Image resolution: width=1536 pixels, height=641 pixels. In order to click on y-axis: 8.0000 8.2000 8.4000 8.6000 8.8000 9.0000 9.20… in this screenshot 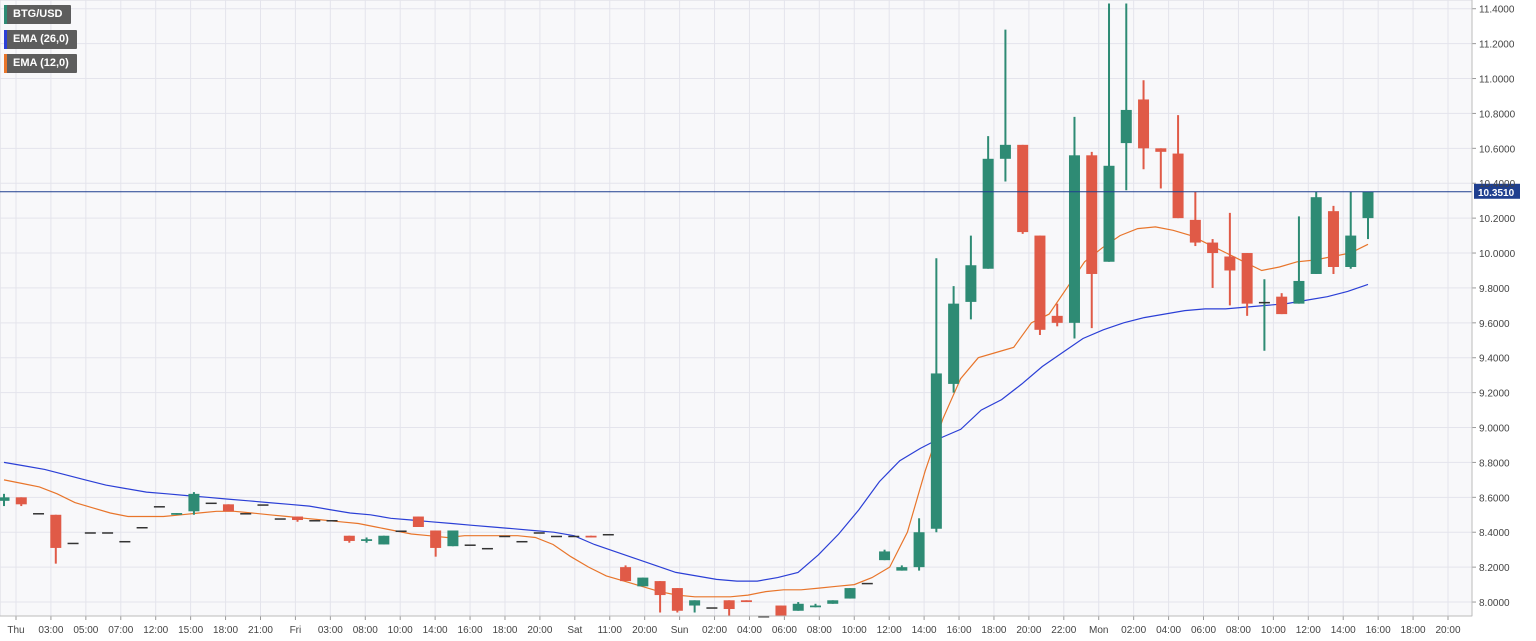, I will do `click(1493, 308)`.